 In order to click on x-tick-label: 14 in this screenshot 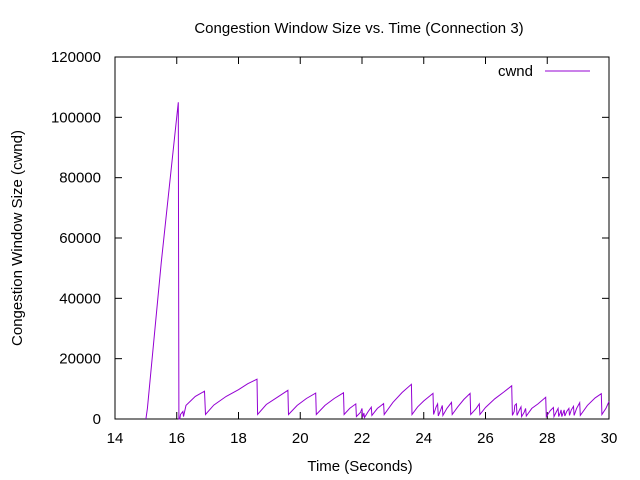, I will do `click(115, 438)`.